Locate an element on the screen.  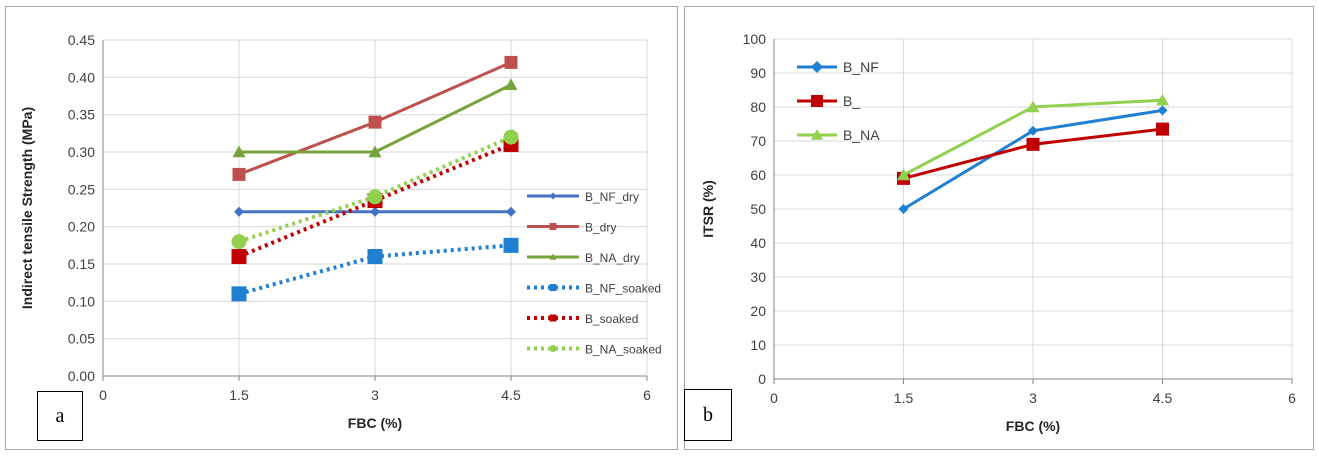
legend-label: B_NA_soaked is located at coordinates (623, 350).